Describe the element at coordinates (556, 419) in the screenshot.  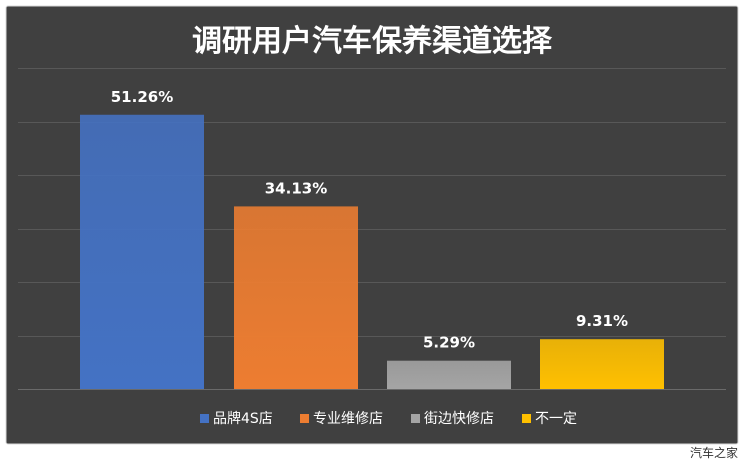
I see `legend-label-4: 不一定` at that location.